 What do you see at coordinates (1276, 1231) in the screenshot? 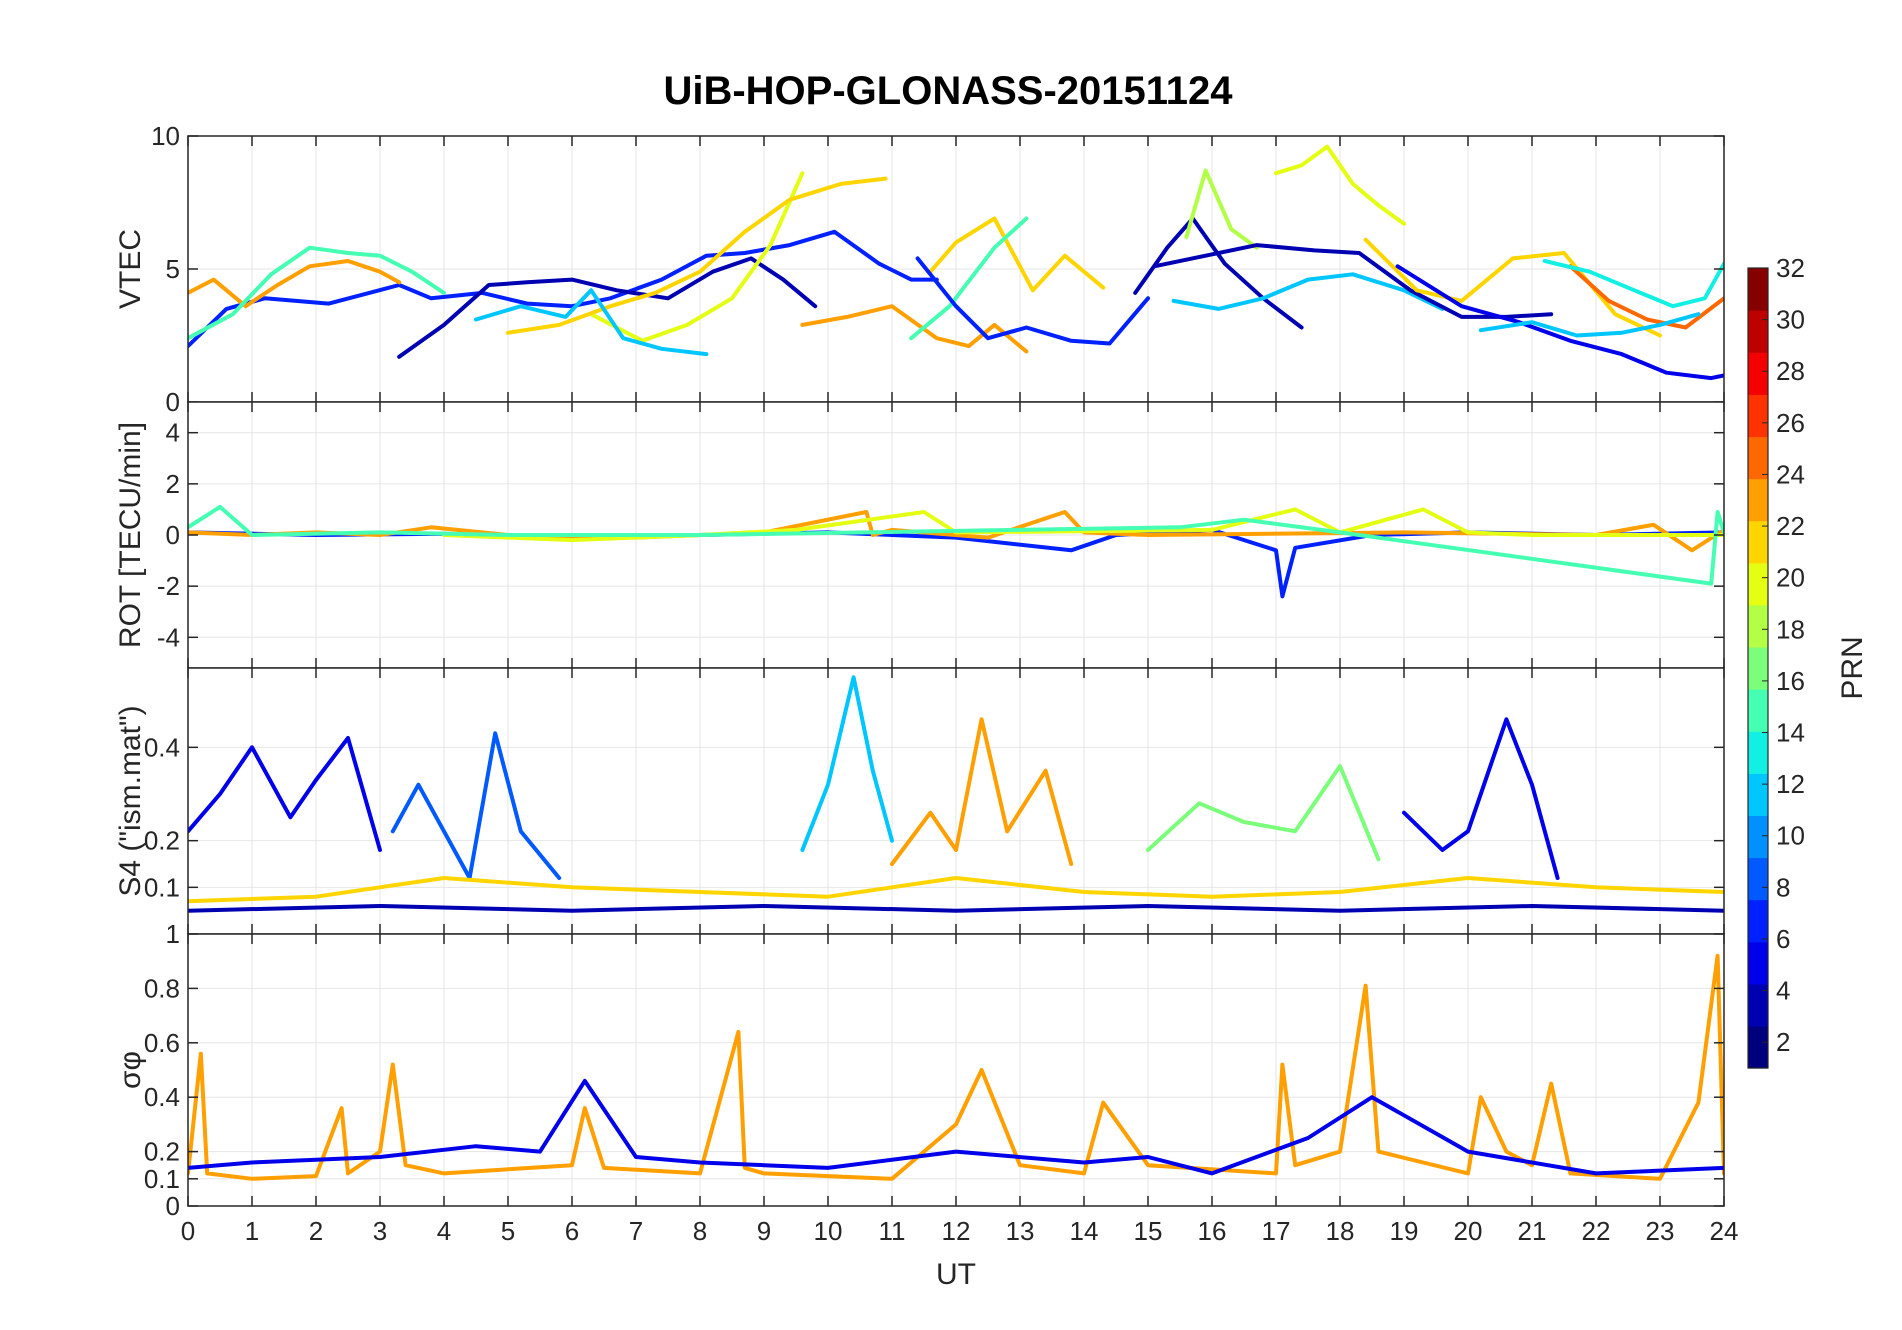
I see `x-tick-label: 17` at bounding box center [1276, 1231].